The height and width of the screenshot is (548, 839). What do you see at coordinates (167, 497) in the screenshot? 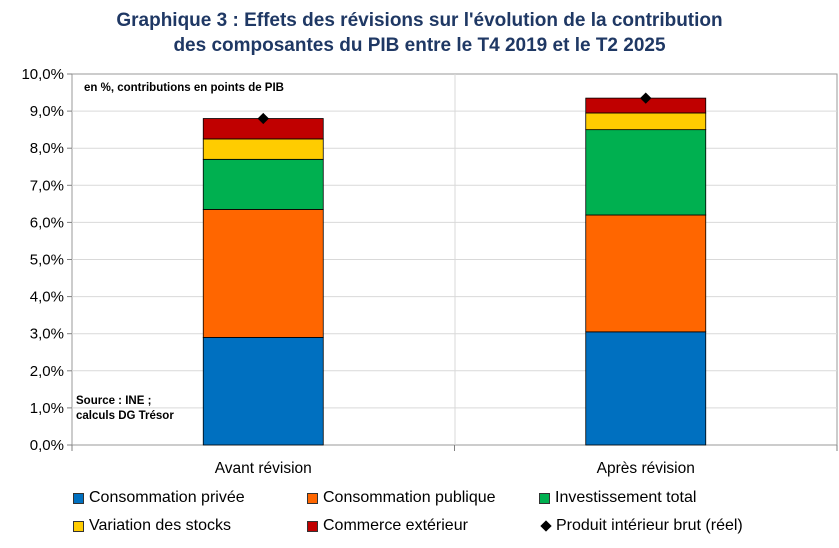
I see `legend-label: Consommation privée` at bounding box center [167, 497].